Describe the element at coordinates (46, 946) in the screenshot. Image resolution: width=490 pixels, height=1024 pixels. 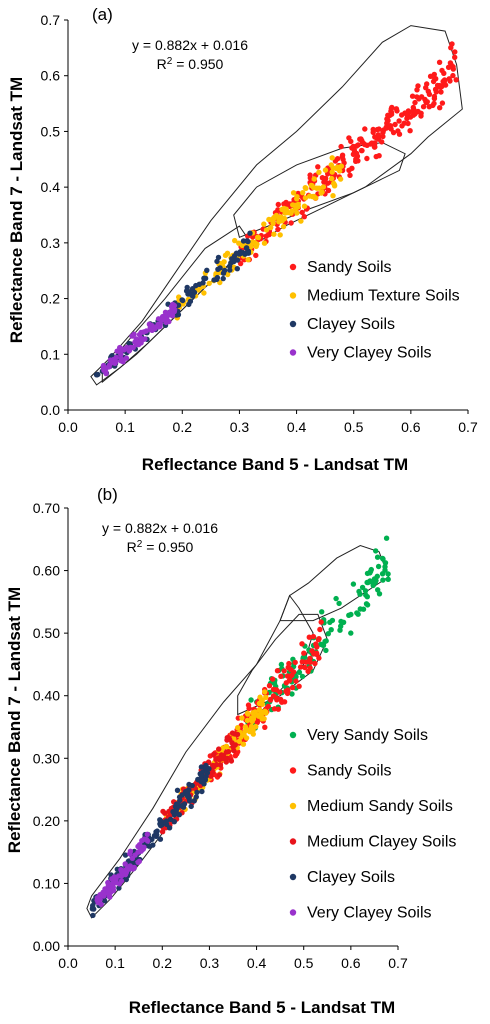
I see `panel-b-y-tick-label: 0.00` at that location.